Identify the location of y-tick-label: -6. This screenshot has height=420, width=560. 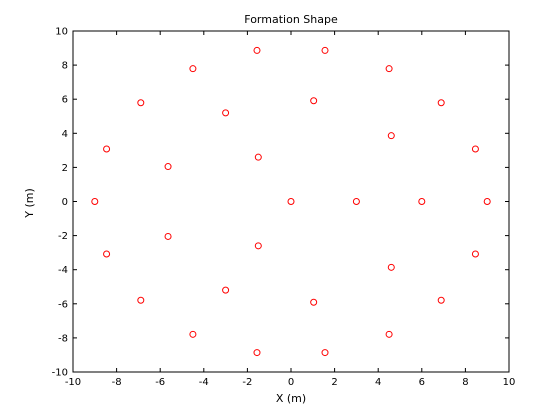
(63, 304).